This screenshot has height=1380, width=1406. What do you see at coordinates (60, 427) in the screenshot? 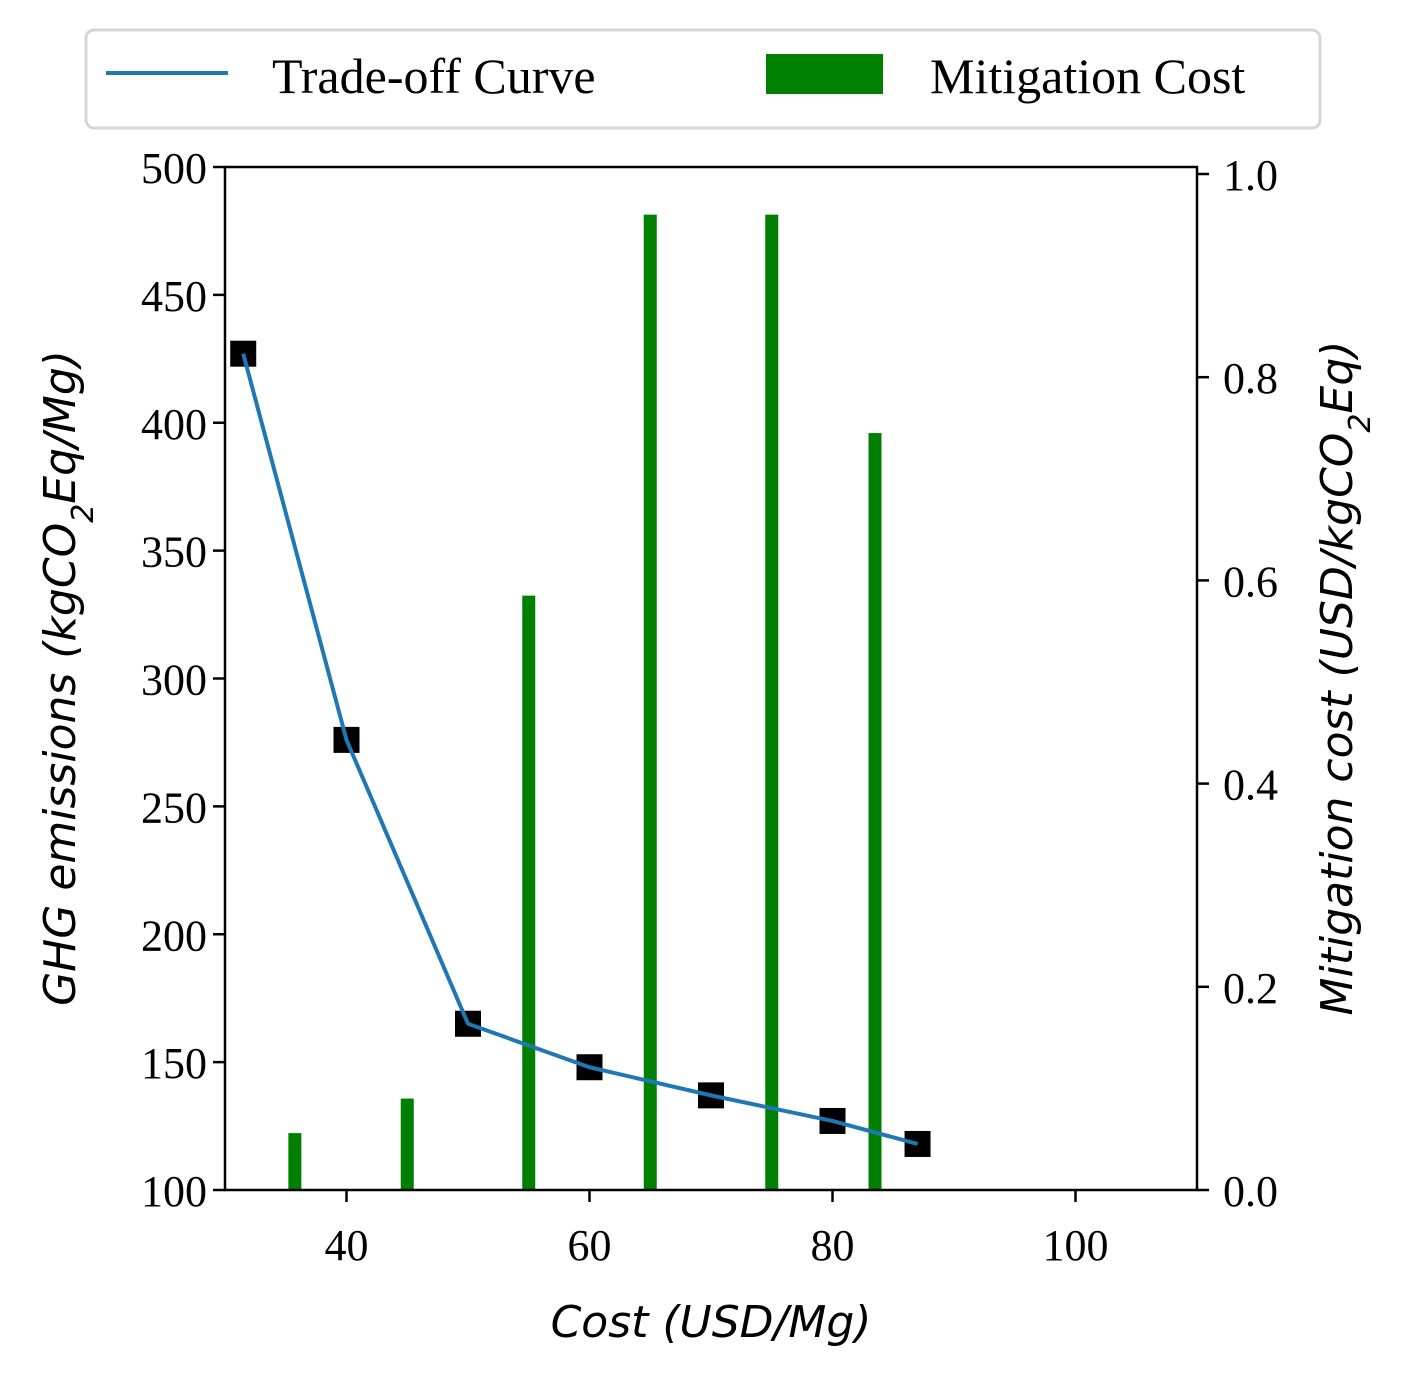
I see `left-y-title-suffix: Eq/Mg)` at bounding box center [60, 427].